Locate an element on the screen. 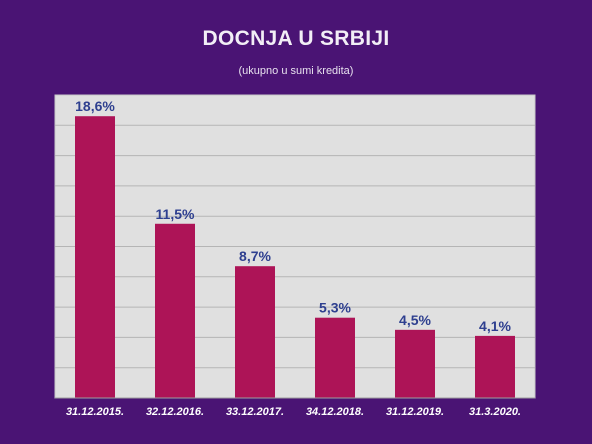 The image size is (592, 444). data-label: 4,1% is located at coordinates (495, 326).